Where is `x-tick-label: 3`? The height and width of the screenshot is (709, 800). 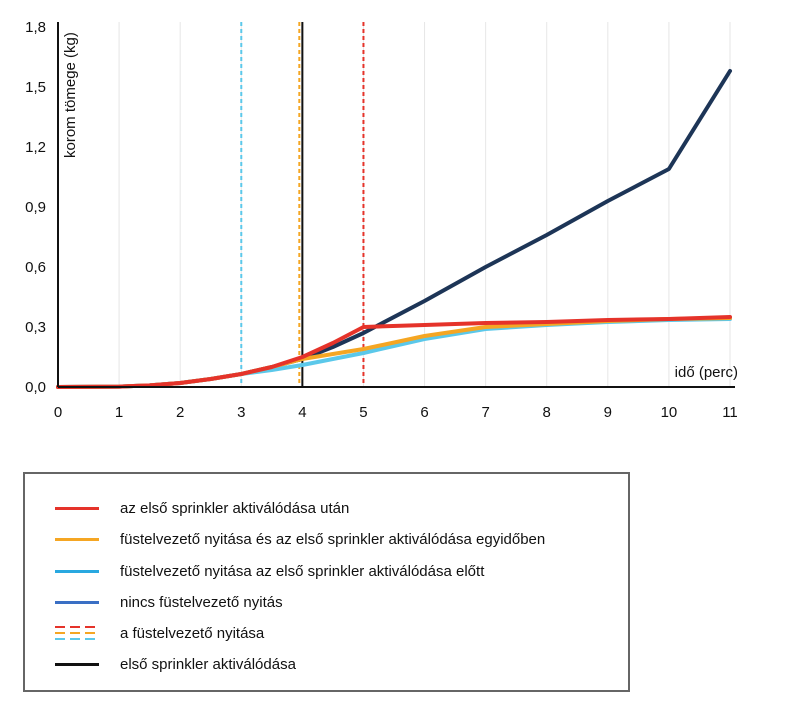 x-tick-label: 3 is located at coordinates (241, 412).